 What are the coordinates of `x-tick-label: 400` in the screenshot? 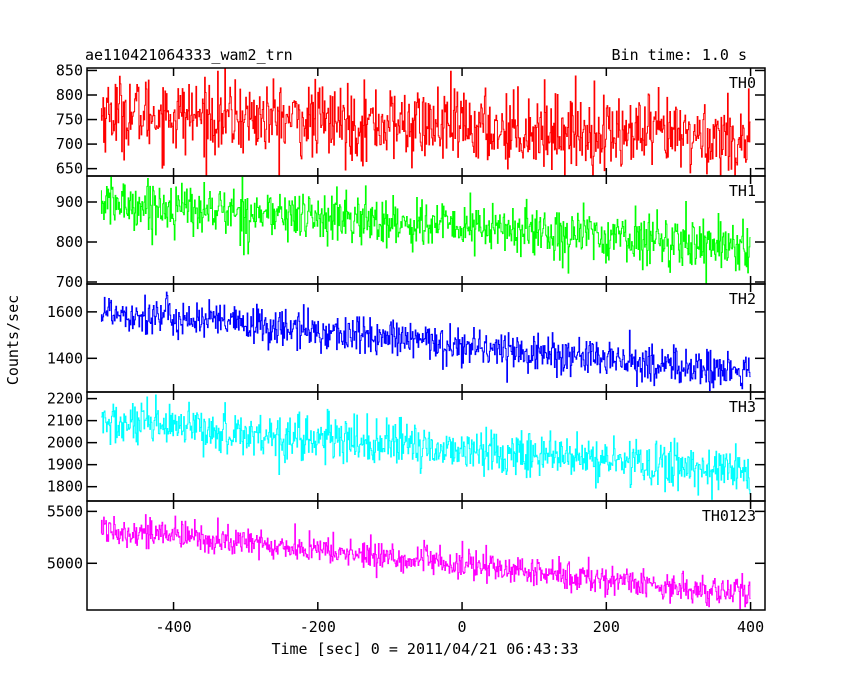 It's located at (750, 627).